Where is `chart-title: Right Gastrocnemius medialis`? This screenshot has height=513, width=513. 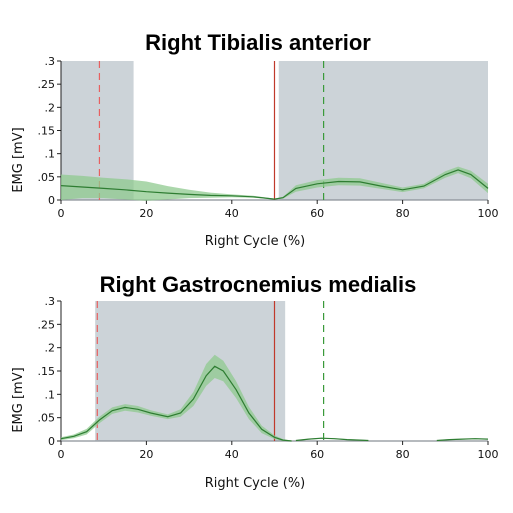 chart-title: Right Gastrocnemius medialis is located at coordinates (258, 284).